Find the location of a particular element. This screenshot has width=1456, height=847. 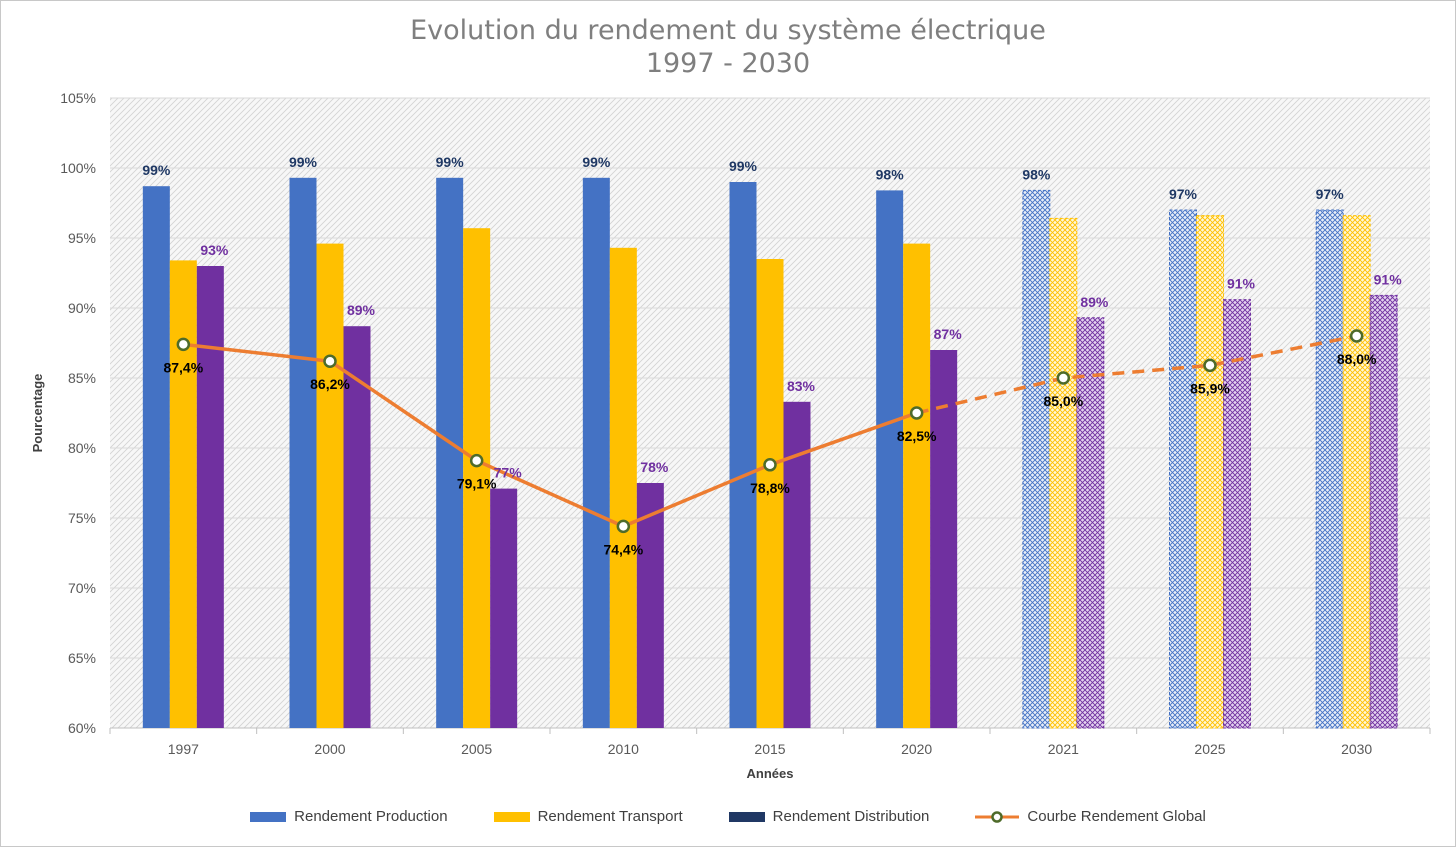

y-tick-label: 70% is located at coordinates (82, 588).